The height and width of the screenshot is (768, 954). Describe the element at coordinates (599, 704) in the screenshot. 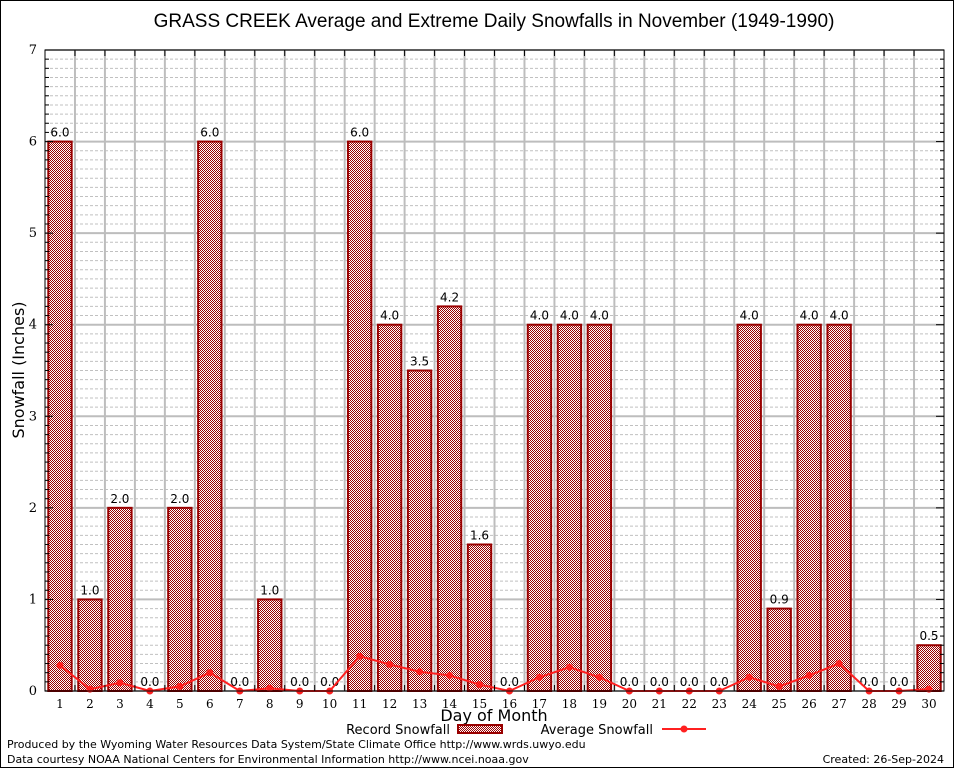

I see `x-tick-label: 19` at that location.